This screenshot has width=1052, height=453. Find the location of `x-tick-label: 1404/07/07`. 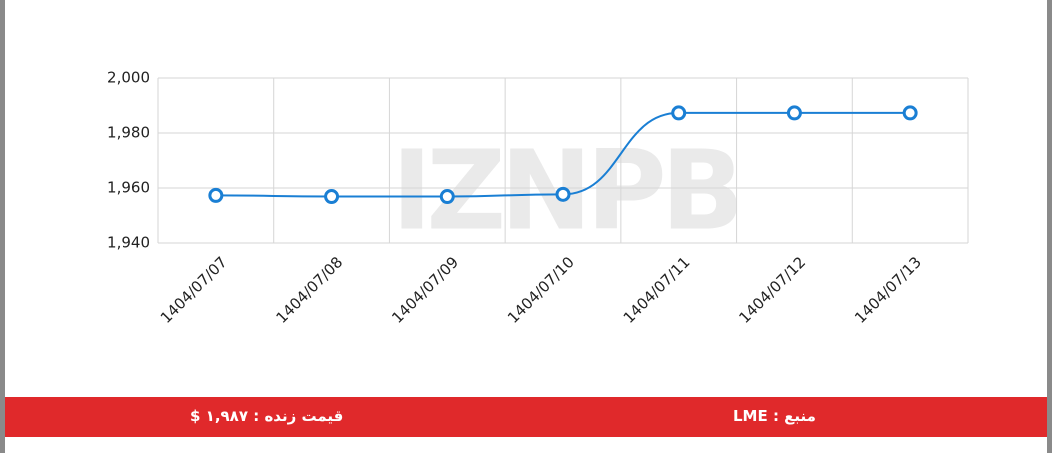

x-tick-label: 1404/07/07 is located at coordinates (194, 290).